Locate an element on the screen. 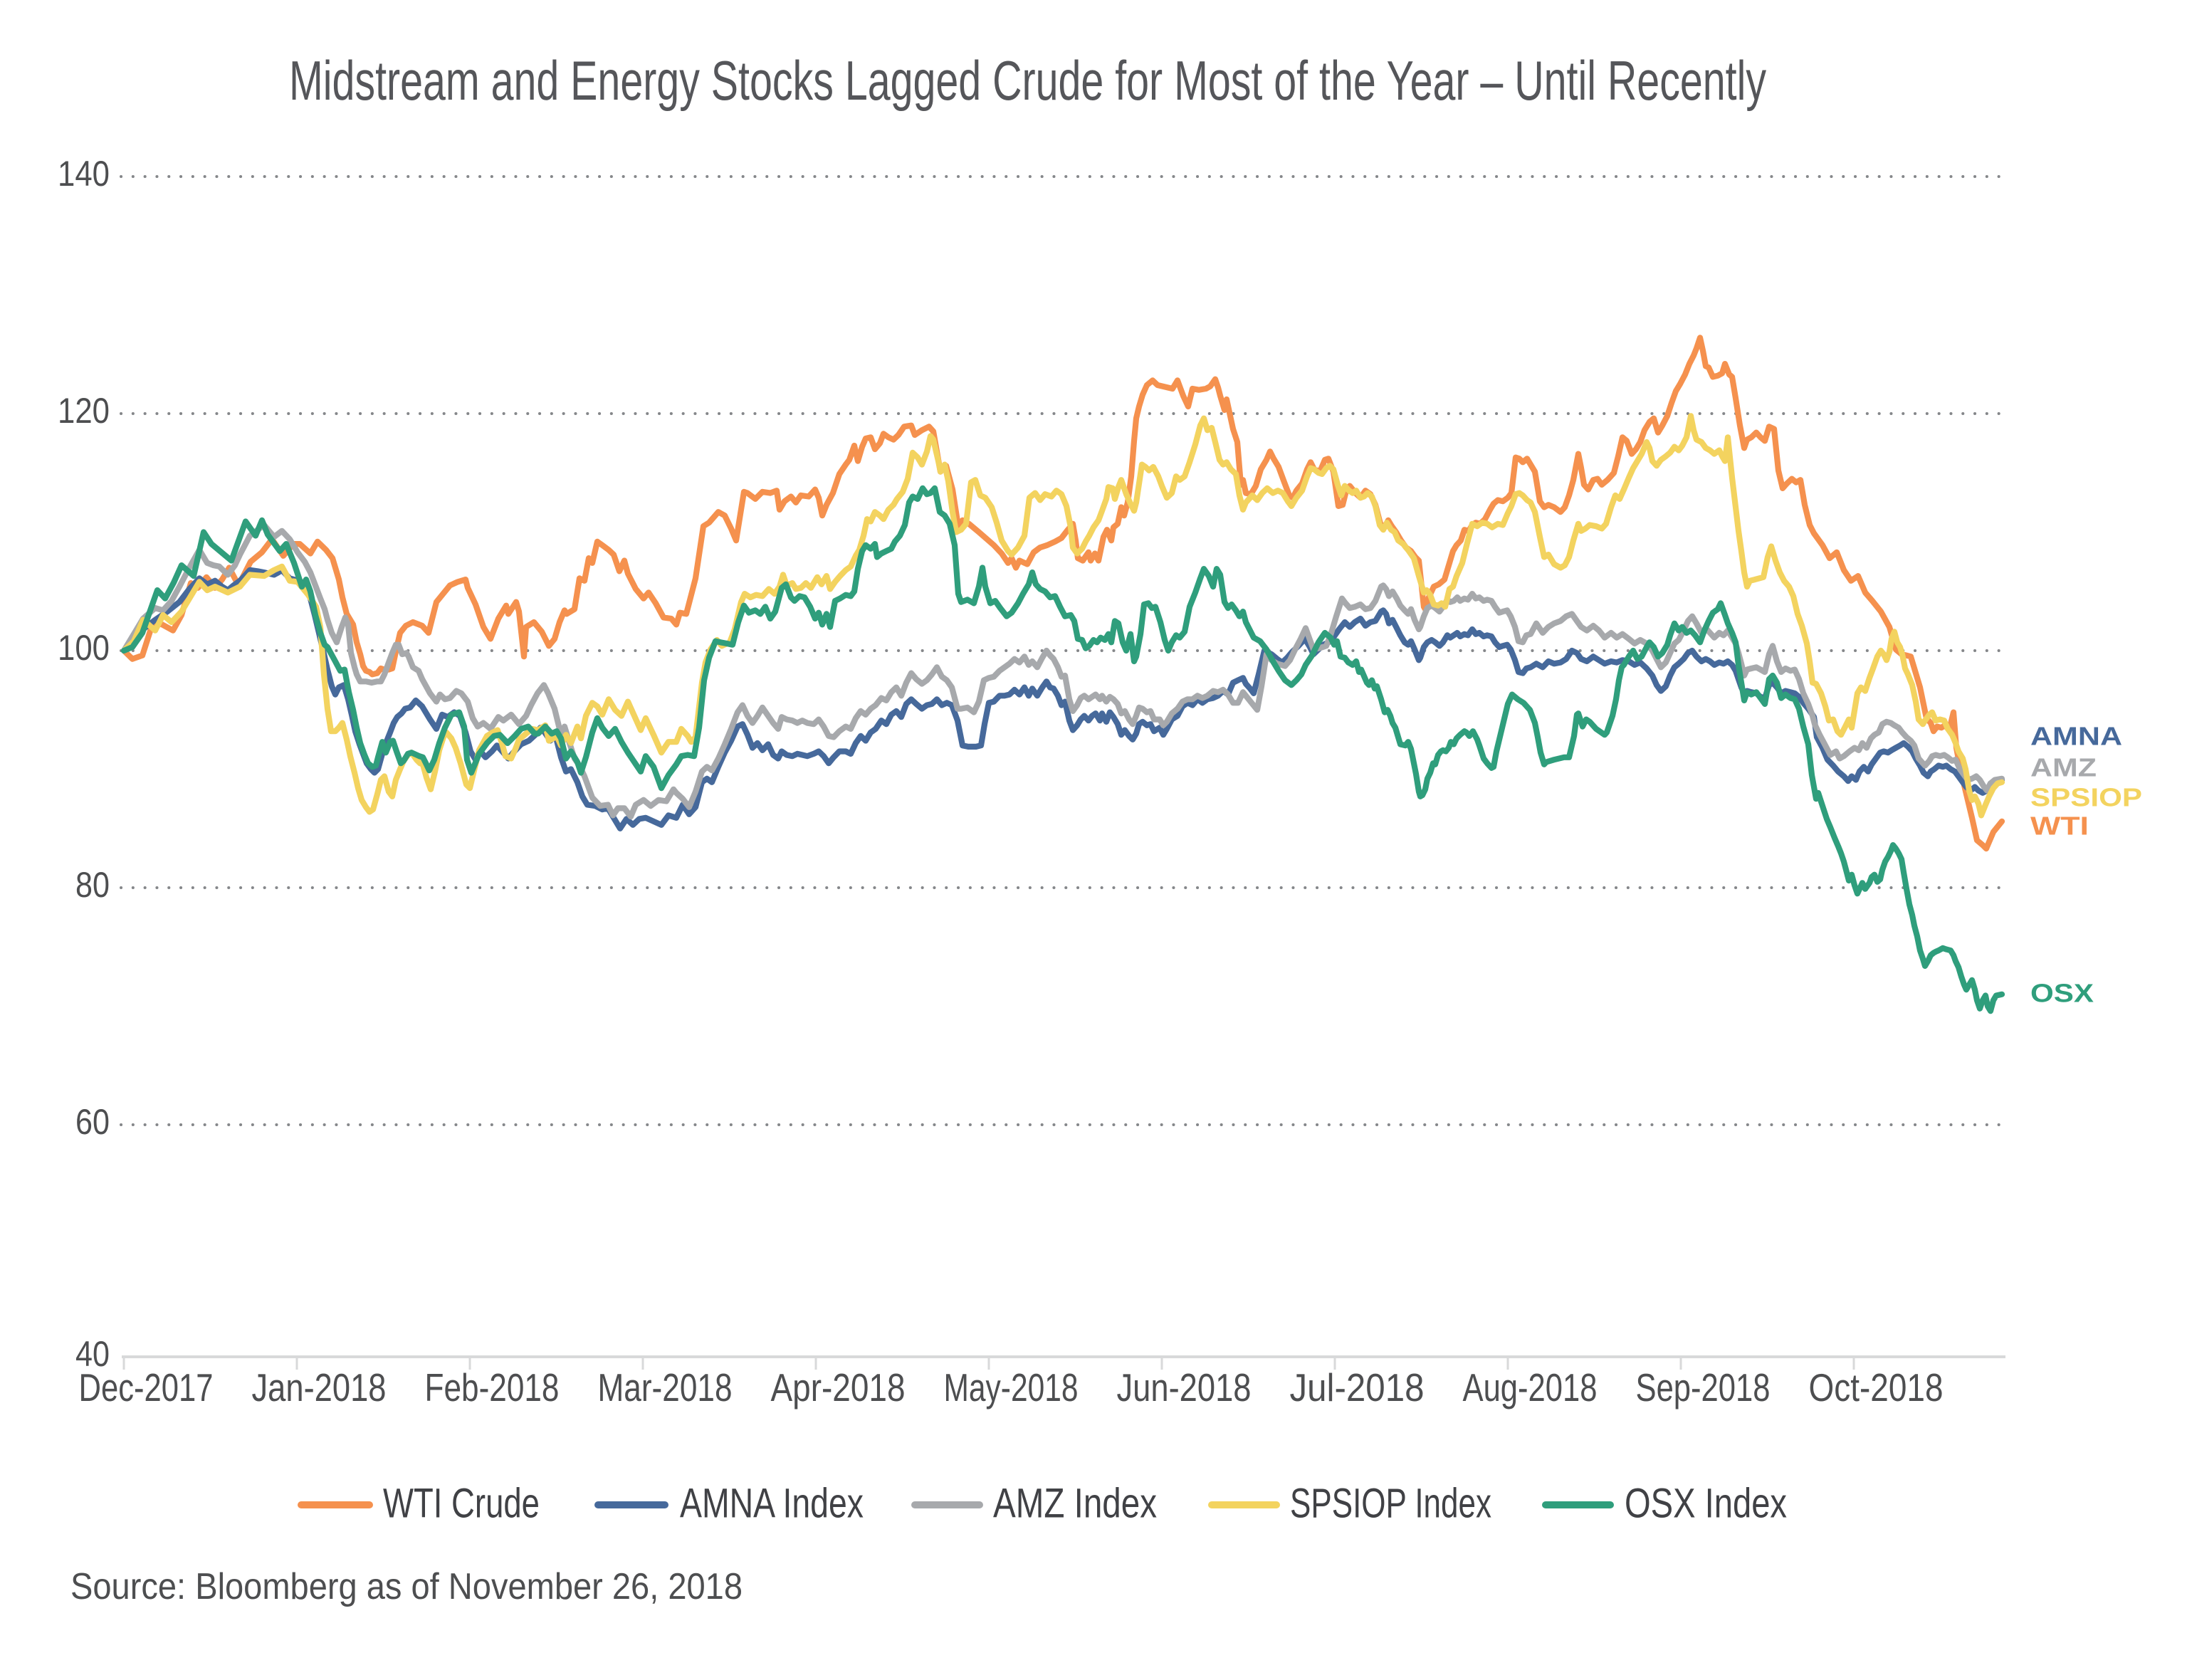  svg-text: Jan-2018 is located at coordinates (319, 1387).